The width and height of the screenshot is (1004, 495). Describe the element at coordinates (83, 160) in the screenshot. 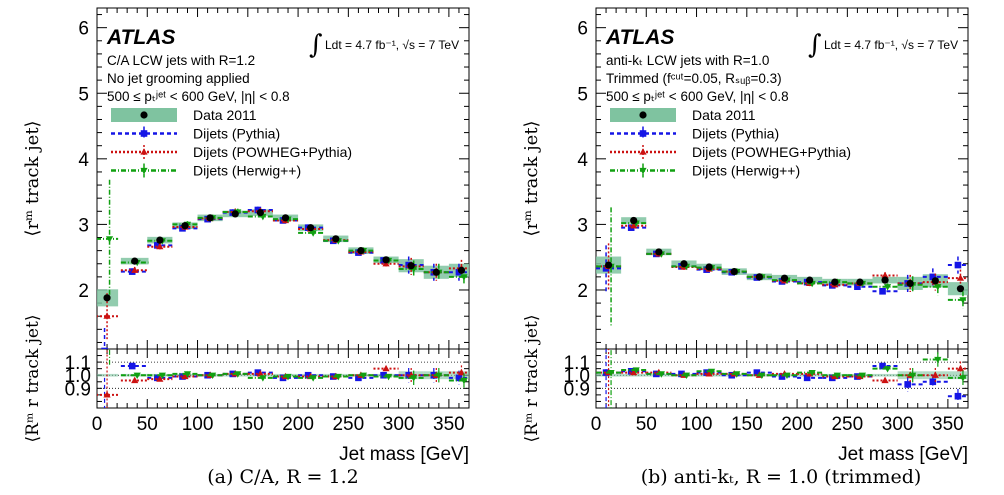

I see `y-tick-label: 4` at that location.